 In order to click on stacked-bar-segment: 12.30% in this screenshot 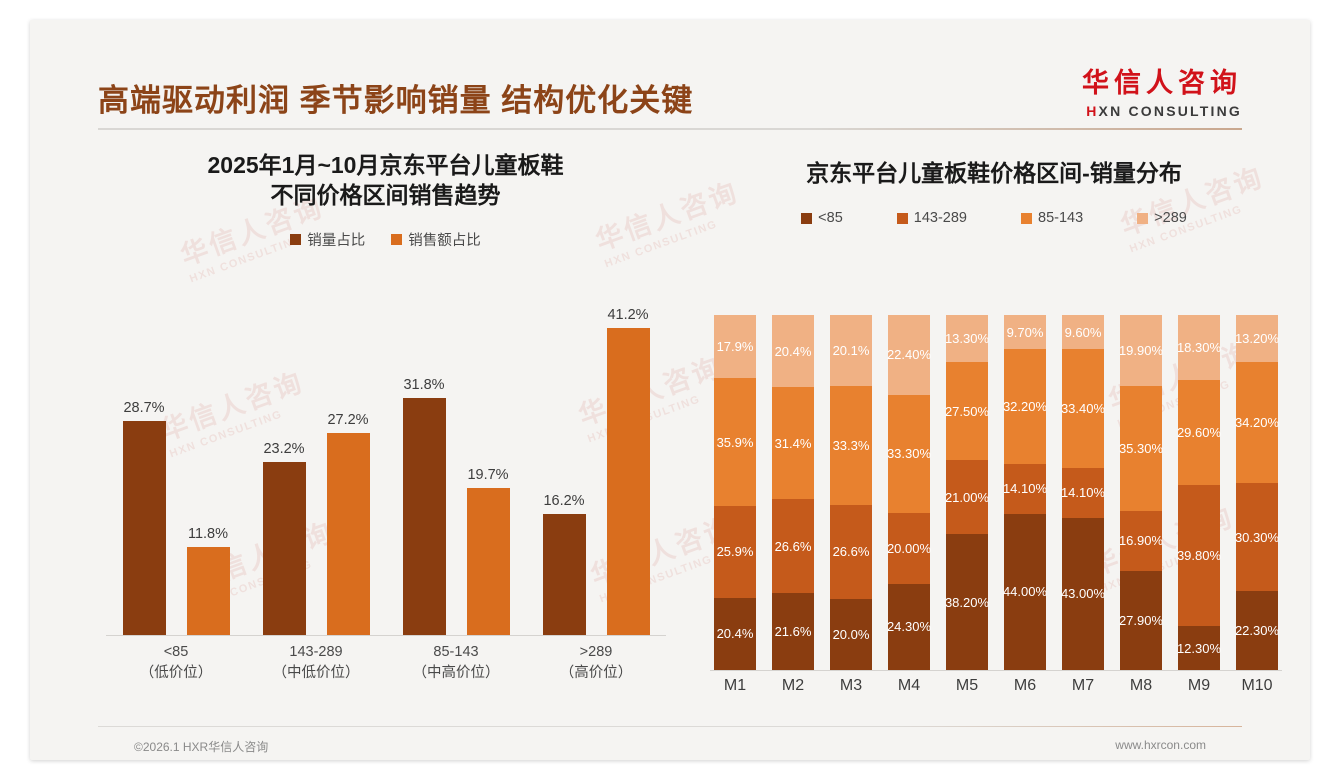, I will do `click(1199, 648)`.